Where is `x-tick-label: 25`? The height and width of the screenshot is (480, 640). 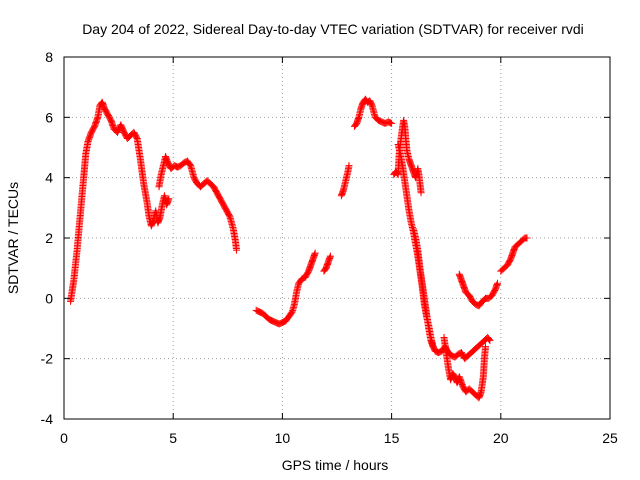 x-tick-label: 25 is located at coordinates (610, 438).